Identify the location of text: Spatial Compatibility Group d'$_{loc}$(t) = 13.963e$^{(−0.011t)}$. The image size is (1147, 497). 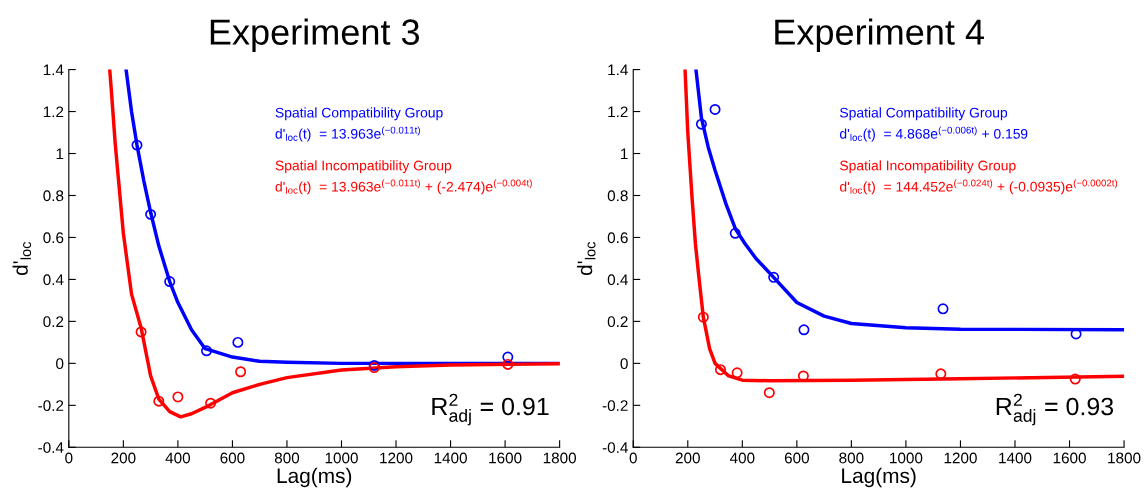
(359, 124).